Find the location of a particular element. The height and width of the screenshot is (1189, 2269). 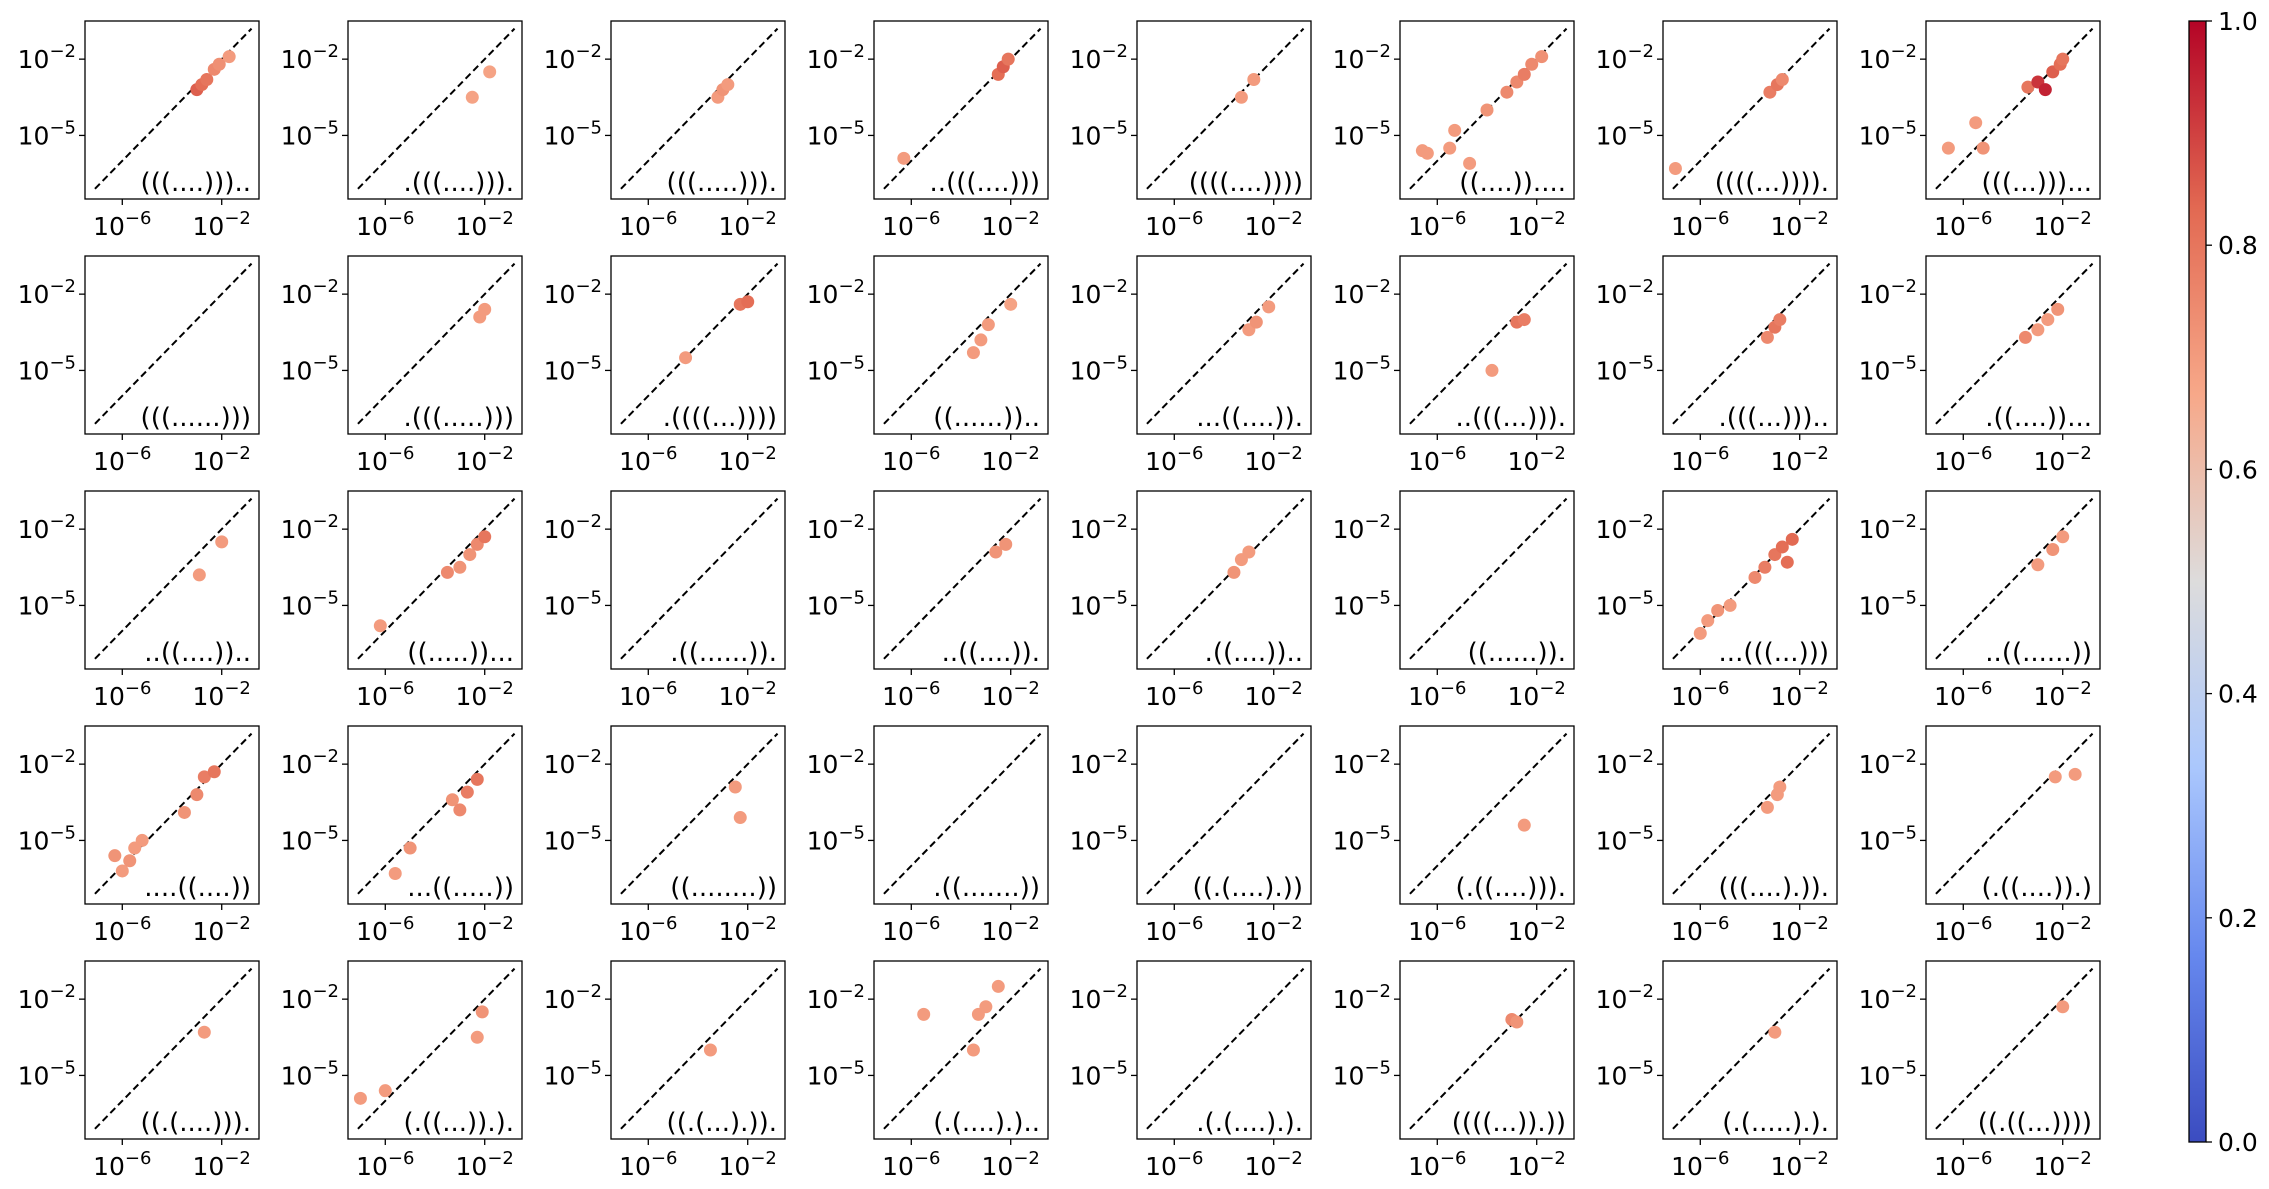

structure-label: ((......)). is located at coordinates (1517, 653).